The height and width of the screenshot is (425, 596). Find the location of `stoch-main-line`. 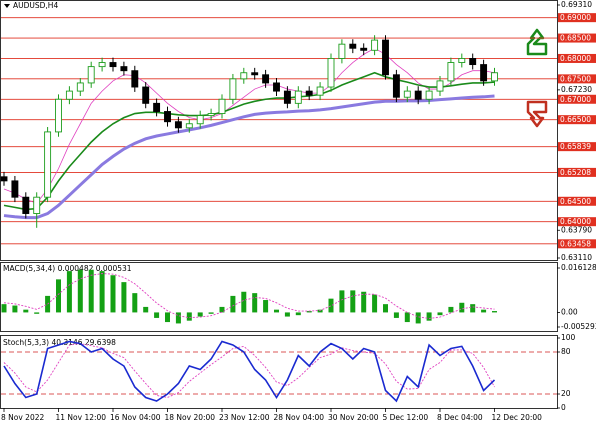

stoch-main-line is located at coordinates (249, 371).